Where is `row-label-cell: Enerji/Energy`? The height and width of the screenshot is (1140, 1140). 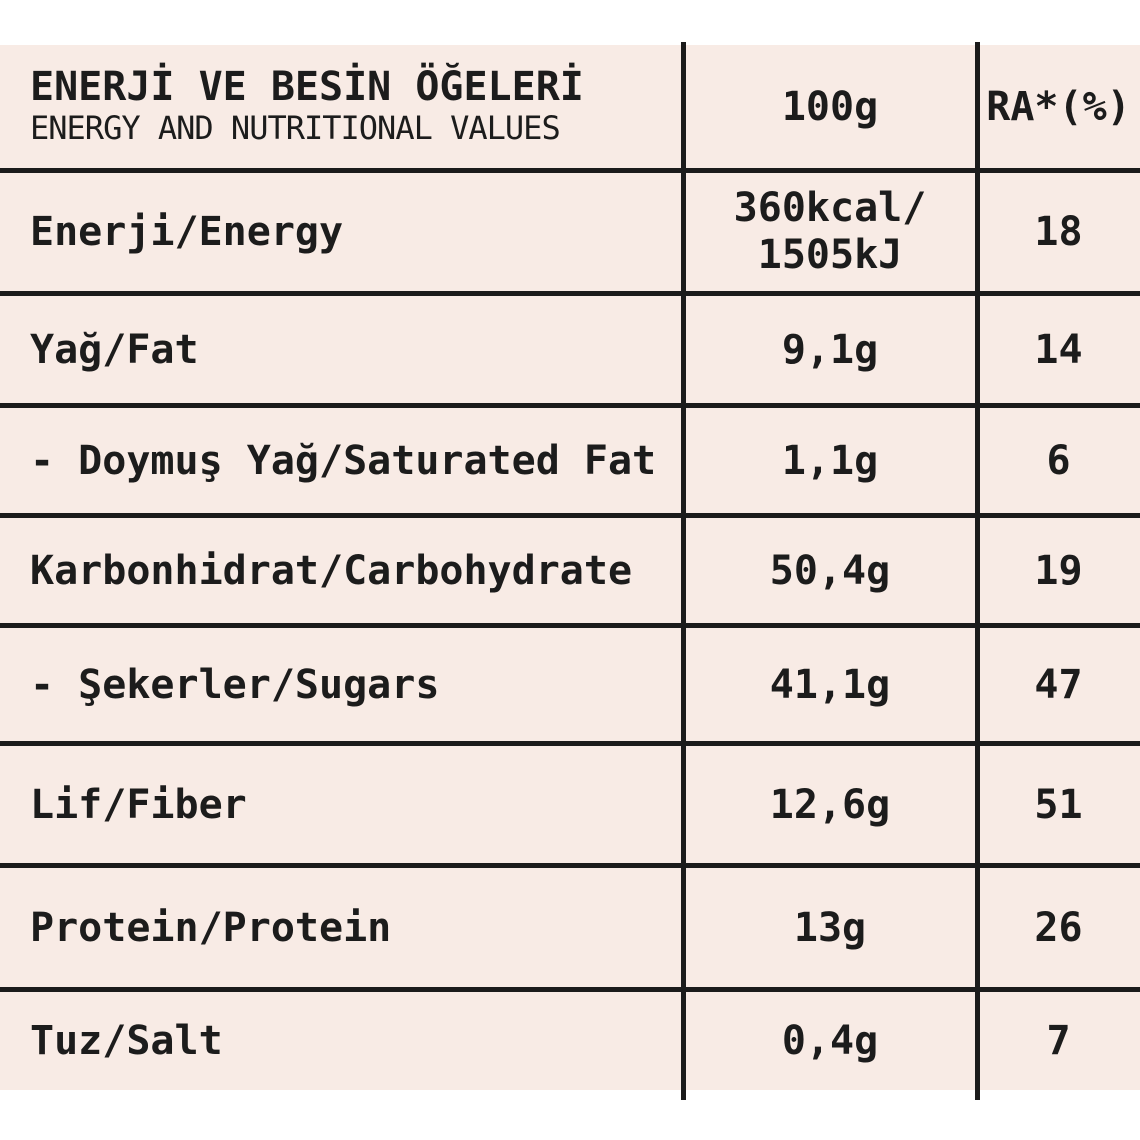 row-label-cell: Enerji/Energy is located at coordinates (341, 232).